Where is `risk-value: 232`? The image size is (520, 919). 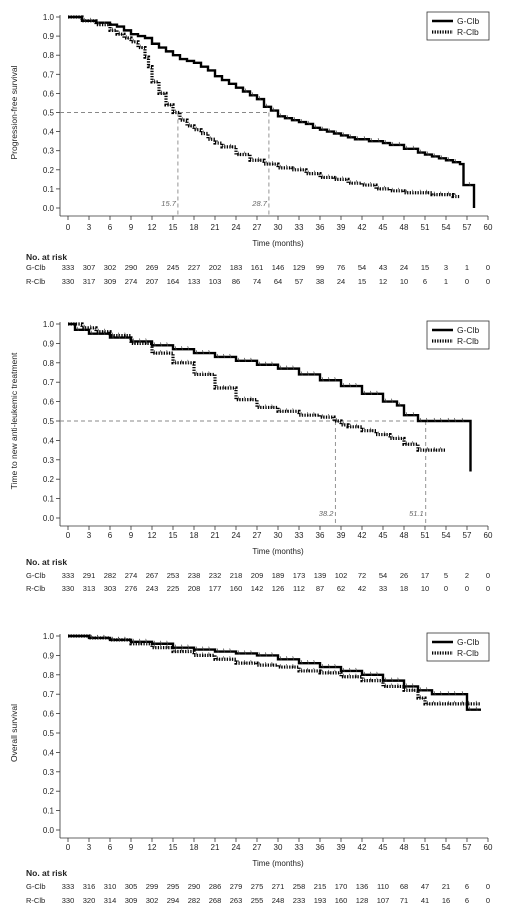
risk-value: 232 is located at coordinates (215, 575).